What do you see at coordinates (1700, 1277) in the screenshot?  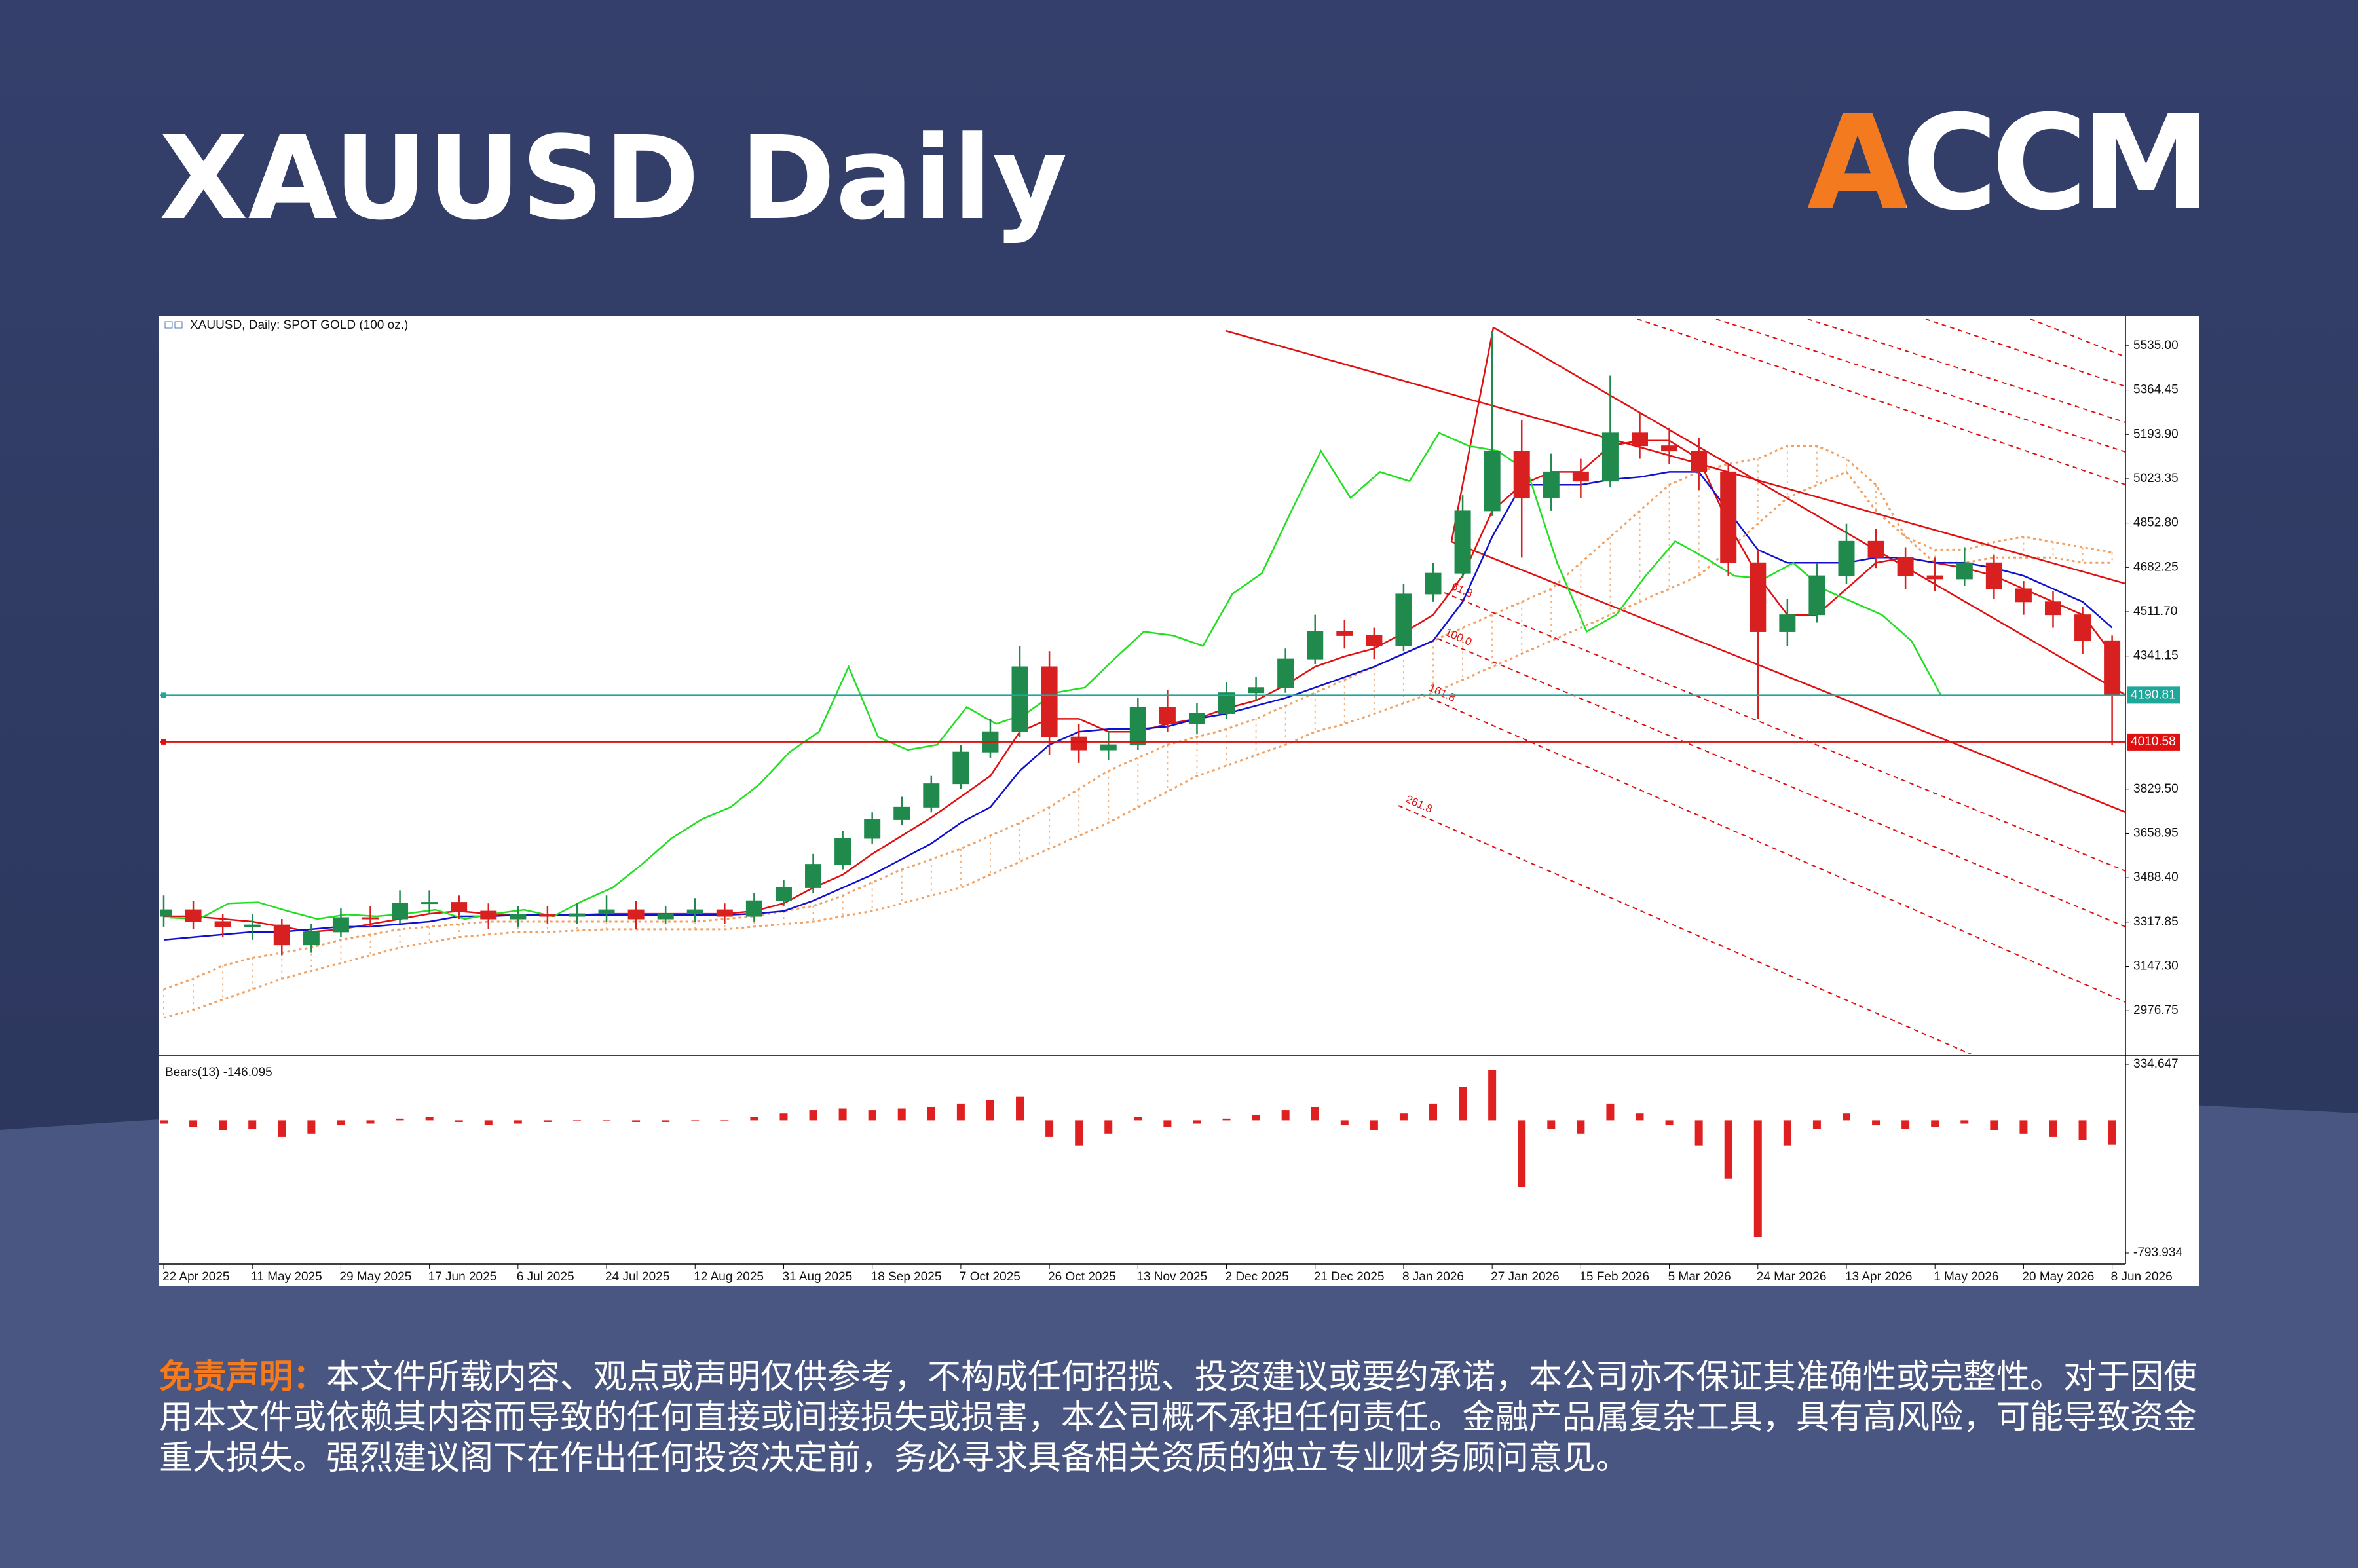 I see `x-tick-label: 5 Mar 2026` at bounding box center [1700, 1277].